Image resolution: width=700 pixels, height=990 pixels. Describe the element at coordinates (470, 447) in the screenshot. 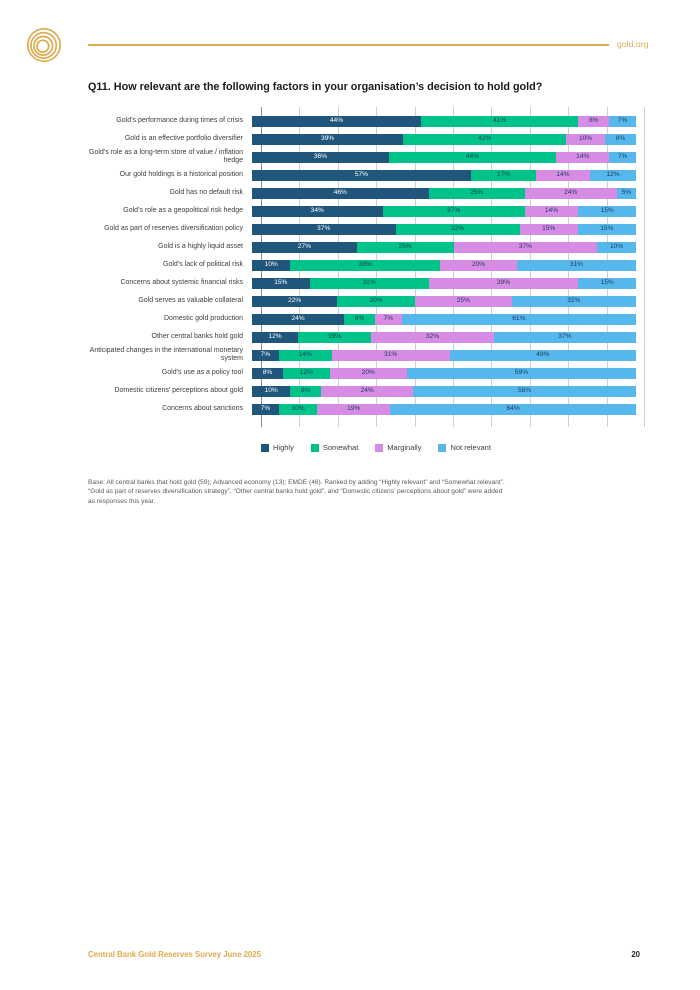

I see `legend-label: Not relevant` at that location.